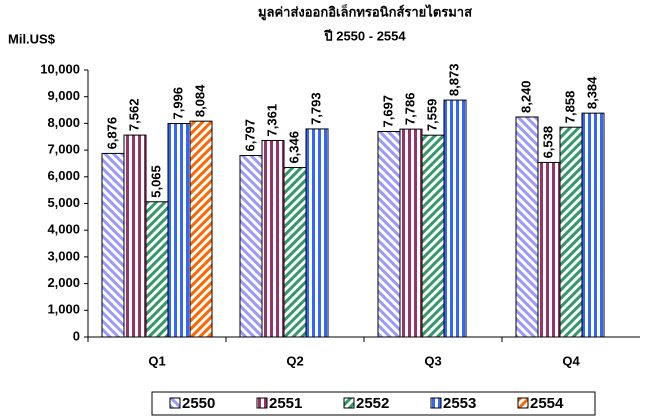 The image size is (647, 418). What do you see at coordinates (432, 360) in the screenshot?
I see `x-tick-label: Q3` at bounding box center [432, 360].